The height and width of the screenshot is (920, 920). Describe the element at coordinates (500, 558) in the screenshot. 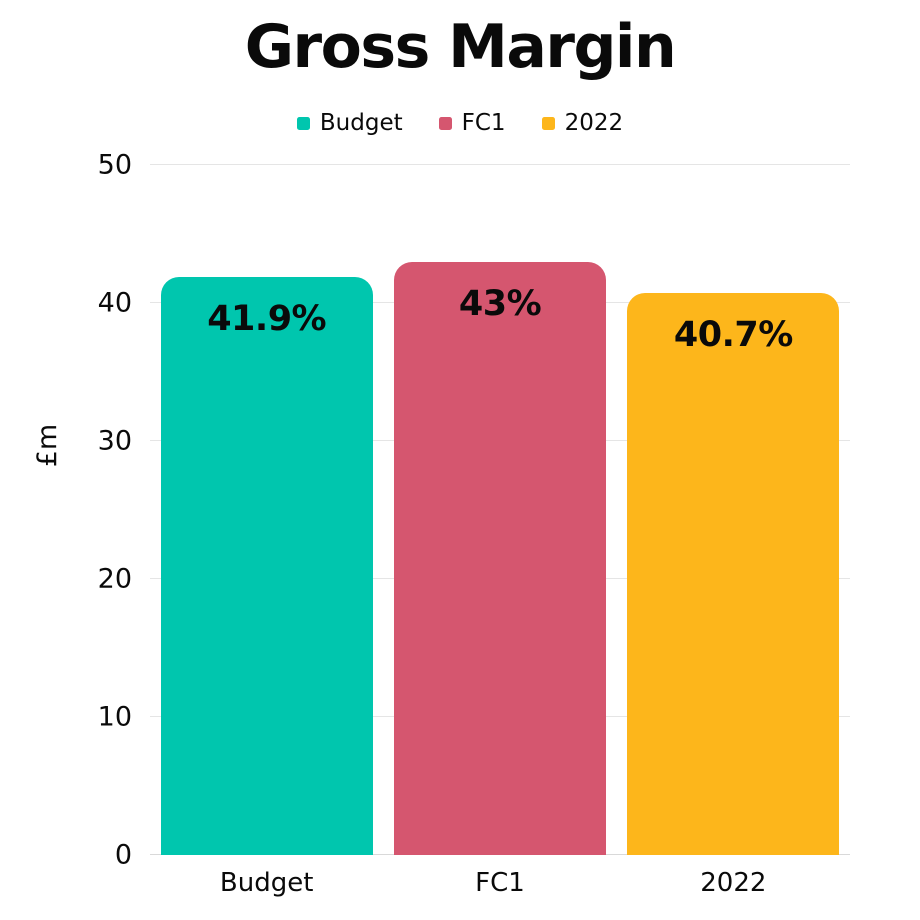

I see `bar-fc1: 43%` at that location.